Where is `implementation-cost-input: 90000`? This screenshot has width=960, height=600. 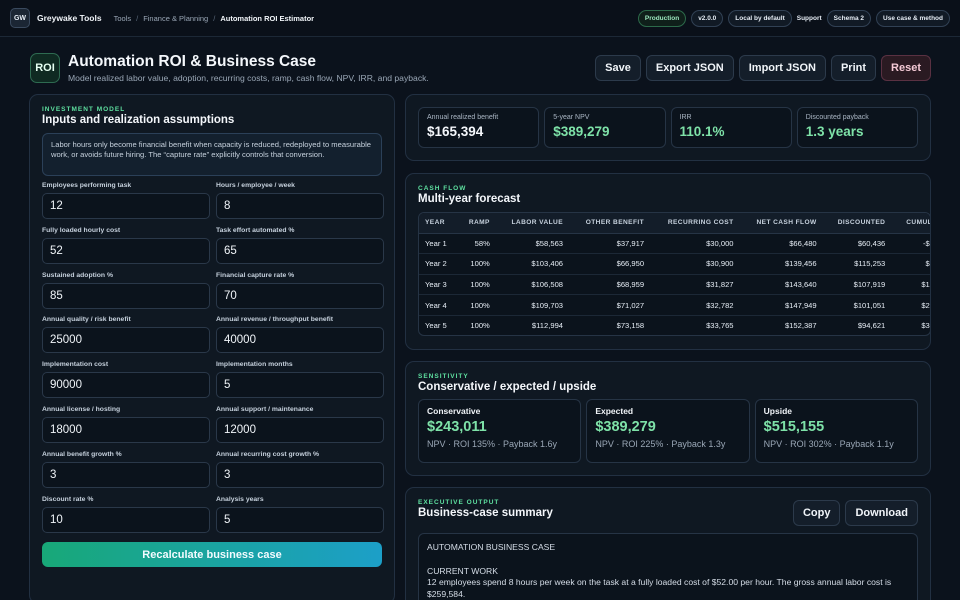
implementation-cost-input: 90000 is located at coordinates (126, 385).